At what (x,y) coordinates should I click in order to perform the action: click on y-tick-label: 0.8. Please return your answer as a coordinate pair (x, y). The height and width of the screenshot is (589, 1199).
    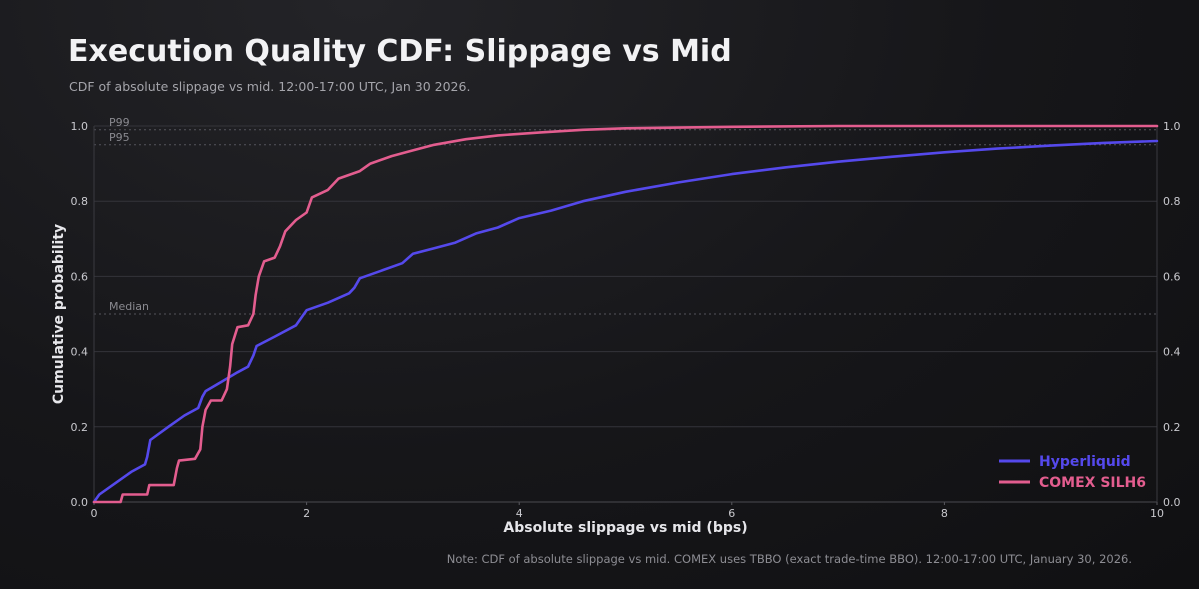
    Looking at the image, I should click on (80, 201).